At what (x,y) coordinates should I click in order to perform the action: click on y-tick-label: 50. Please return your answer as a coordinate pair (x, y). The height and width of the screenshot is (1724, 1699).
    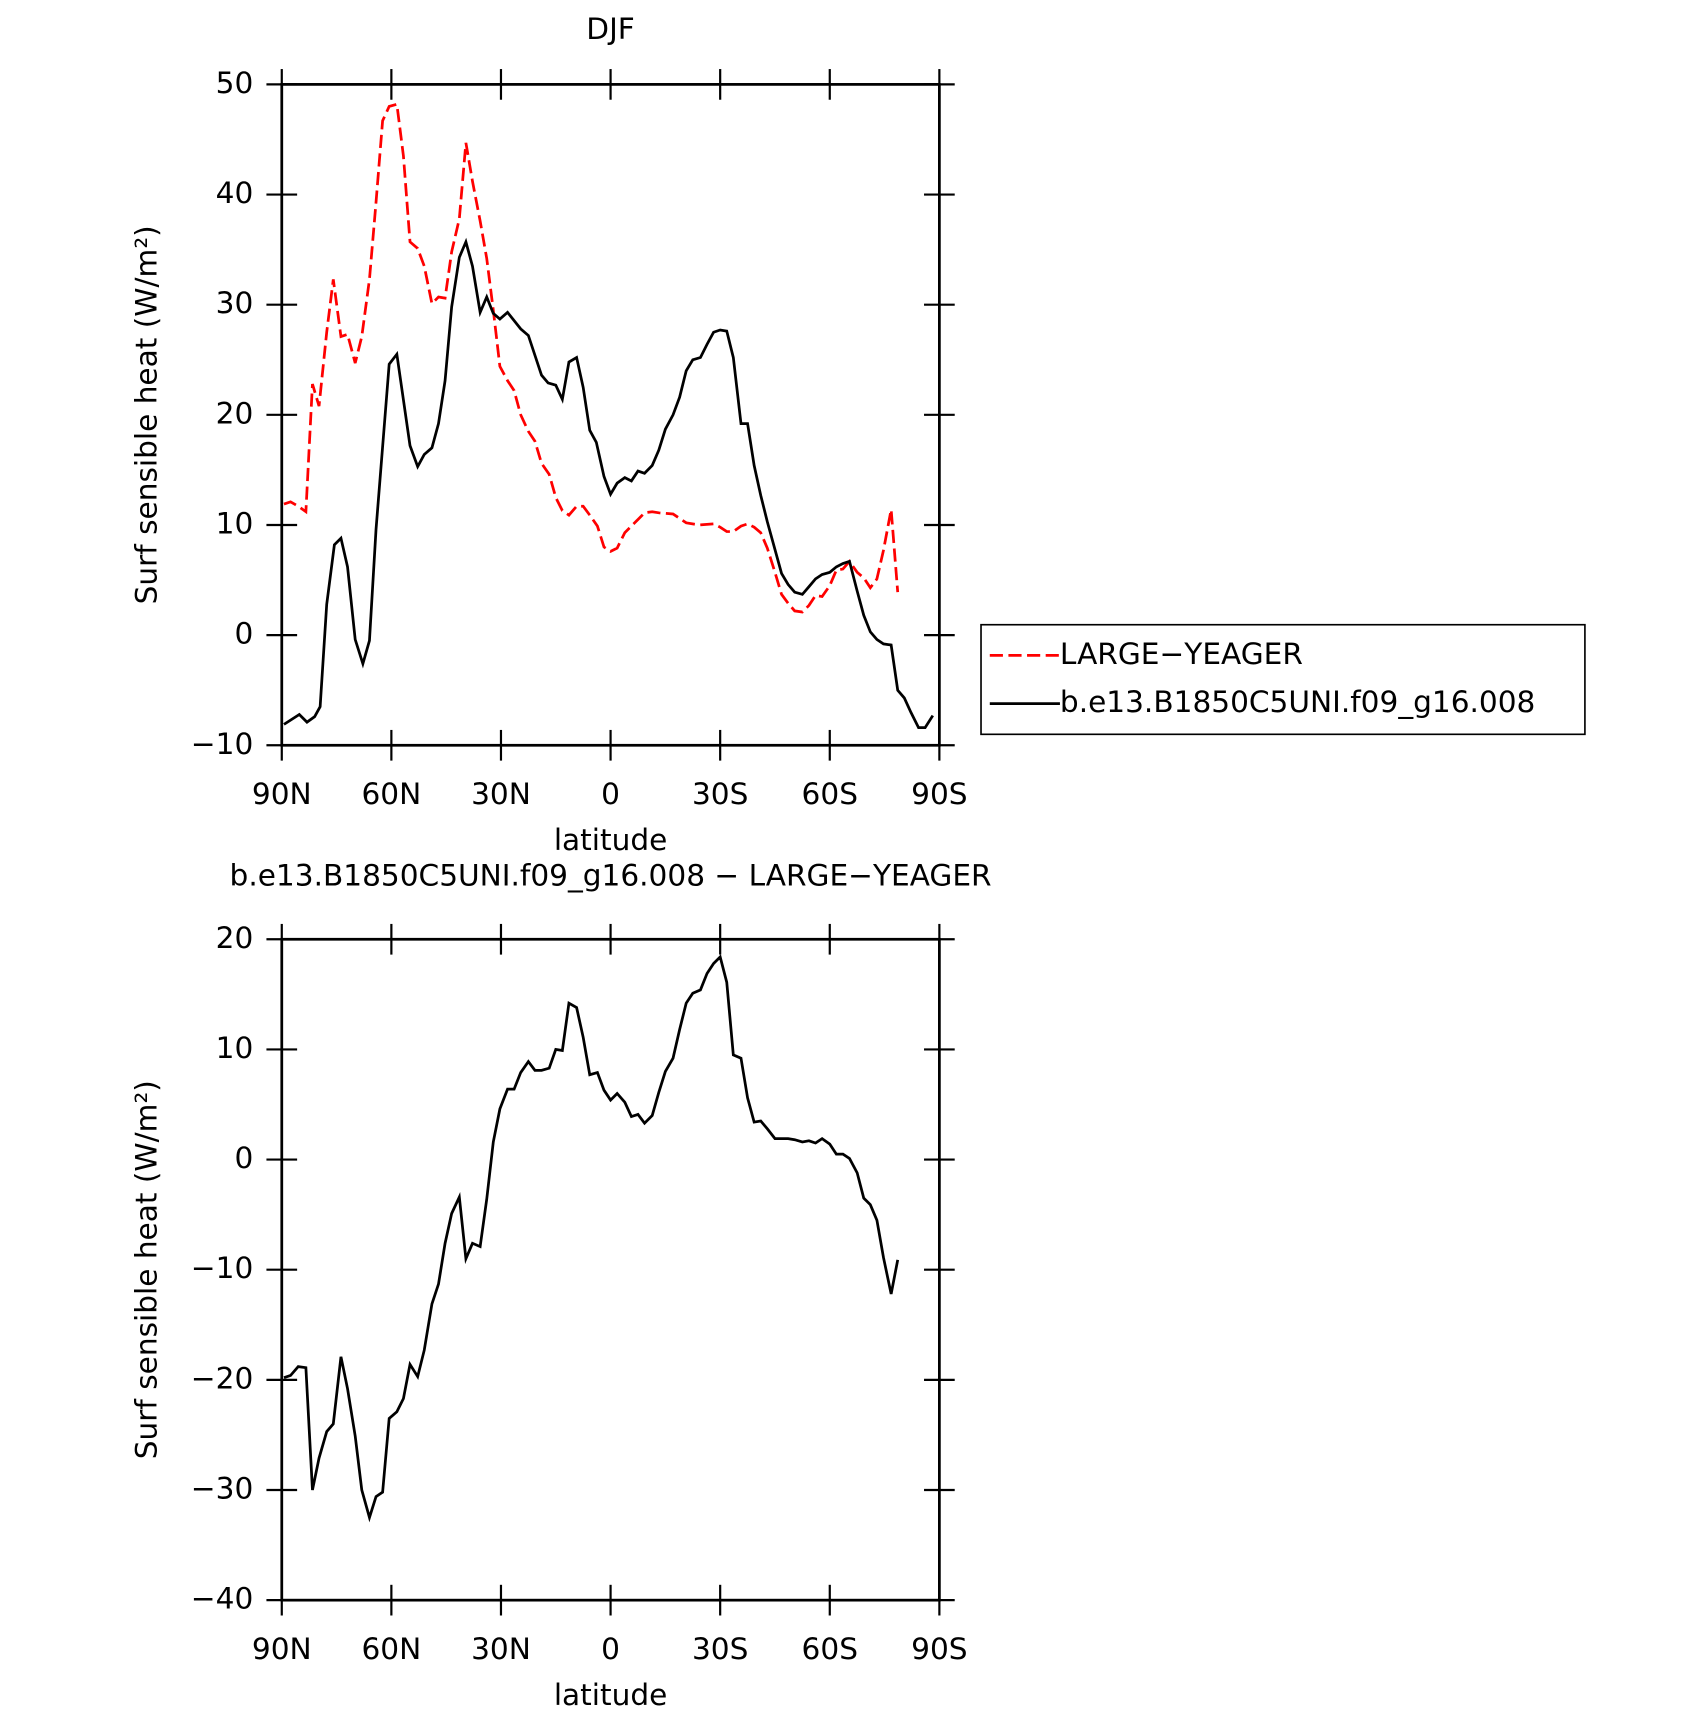
    Looking at the image, I should click on (235, 83).